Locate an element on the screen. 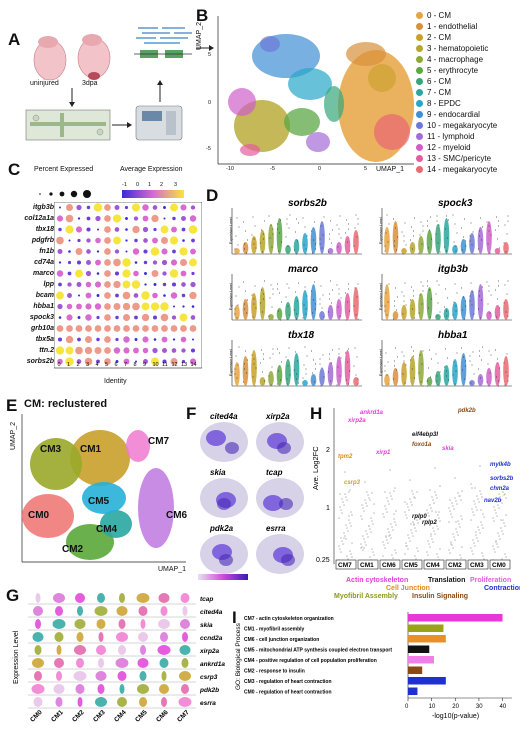  marker-gene-label: xirp1 is located at coordinates (383, 453).